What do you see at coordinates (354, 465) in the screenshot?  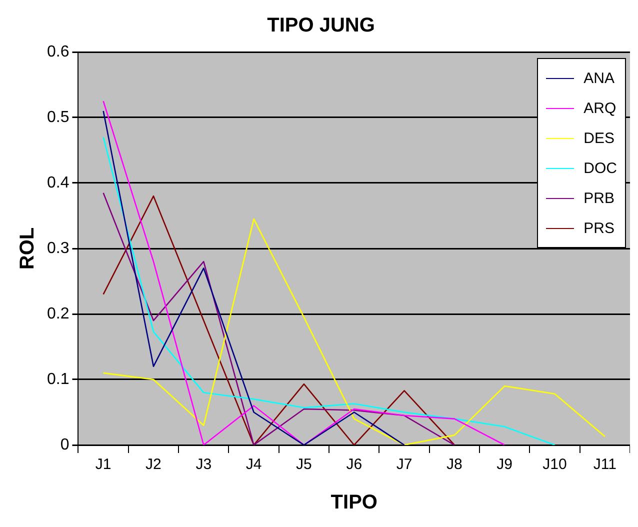 I see `x-tick-label: J6` at bounding box center [354, 465].